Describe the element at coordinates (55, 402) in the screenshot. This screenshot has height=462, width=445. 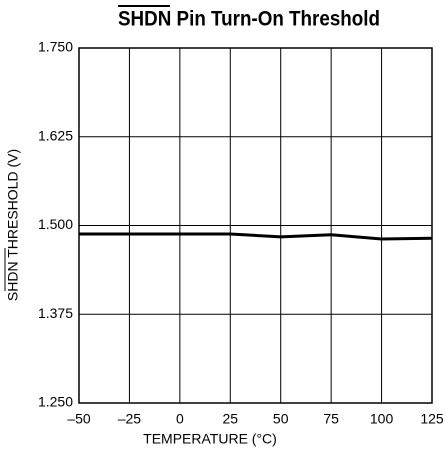
I see `y-tick-label: 1.250` at that location.